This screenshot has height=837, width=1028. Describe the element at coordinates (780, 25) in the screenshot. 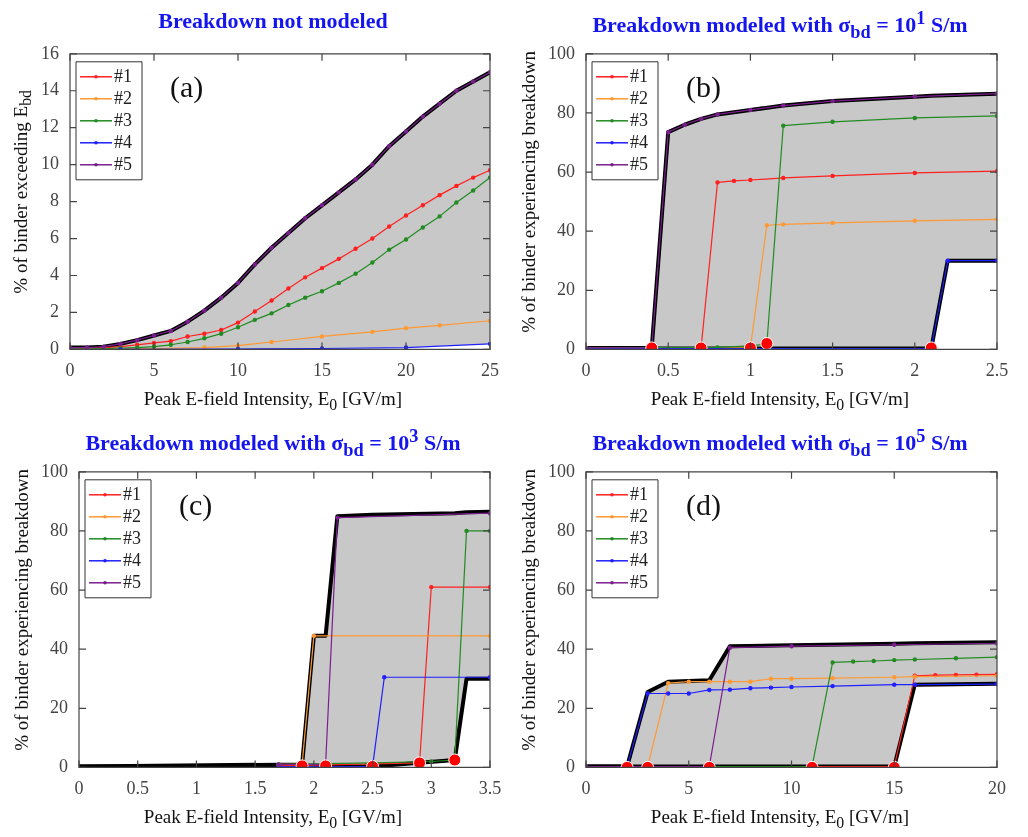

I see `chart-title: Breakdown modeled with σ$_{bd}$ = 10$^{1}$ S/m` at that location.